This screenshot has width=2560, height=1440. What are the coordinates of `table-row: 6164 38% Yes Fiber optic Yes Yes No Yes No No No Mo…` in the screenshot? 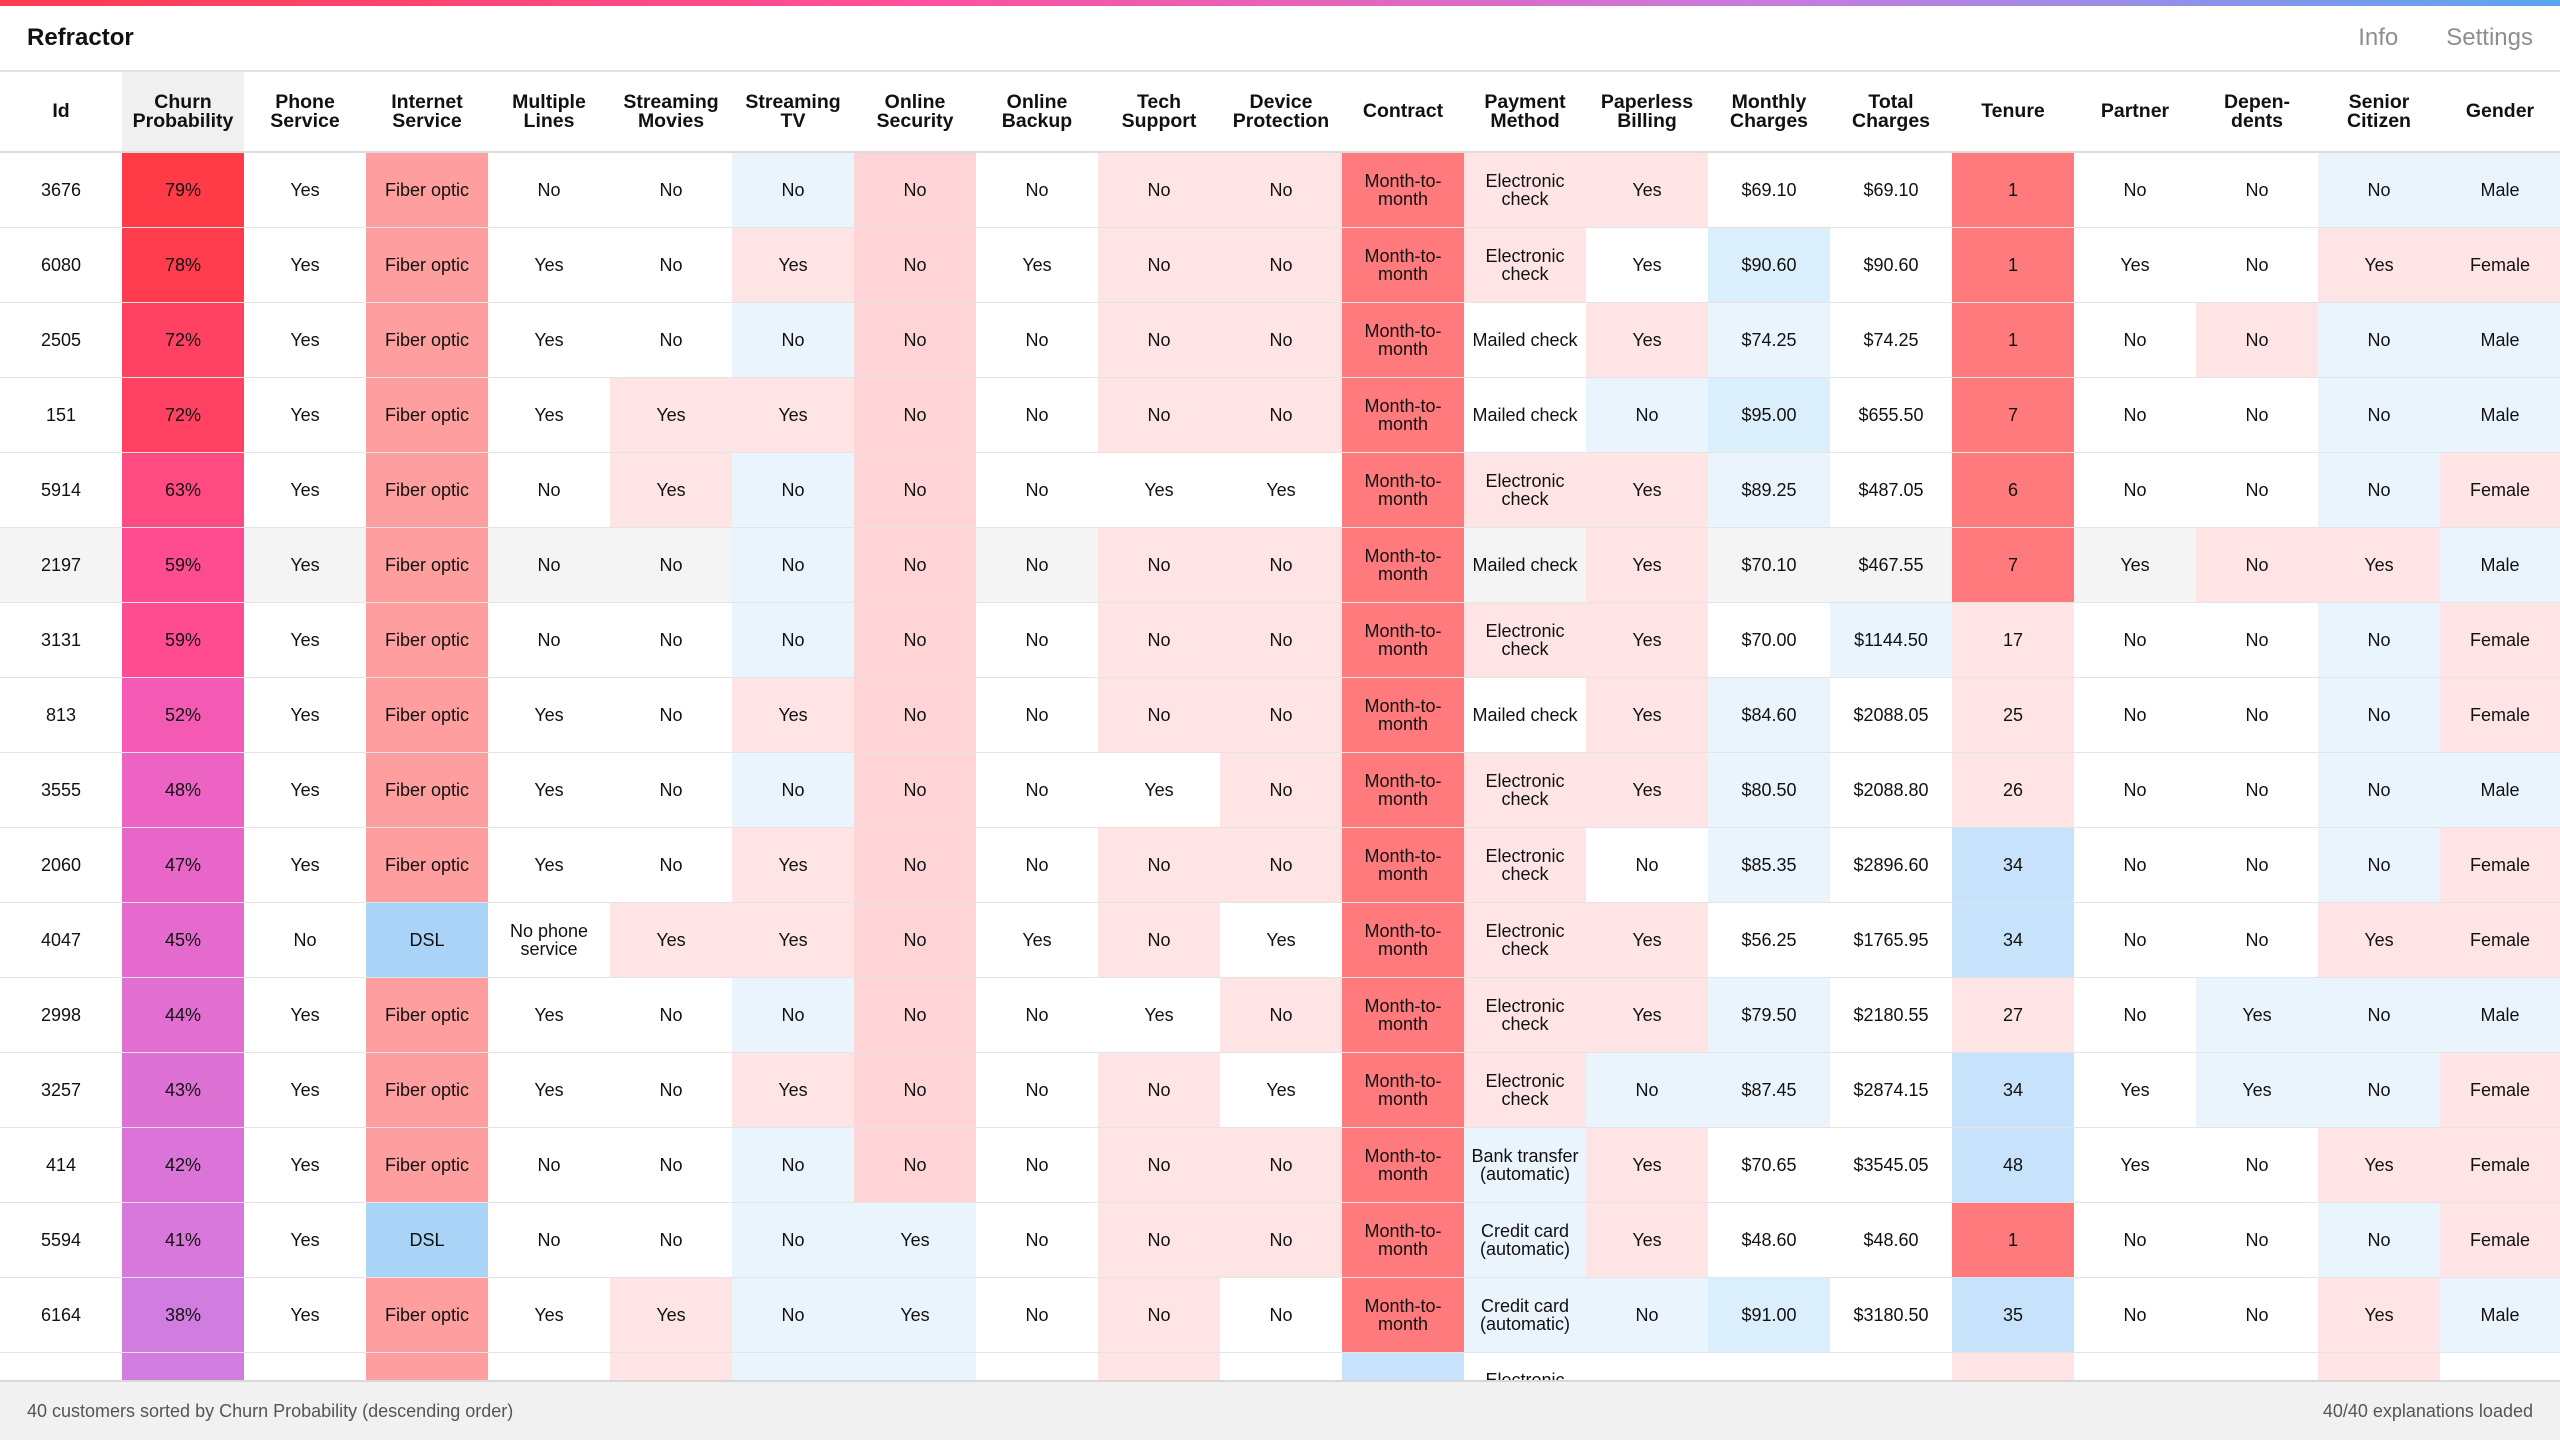 It's located at (1280, 1315).